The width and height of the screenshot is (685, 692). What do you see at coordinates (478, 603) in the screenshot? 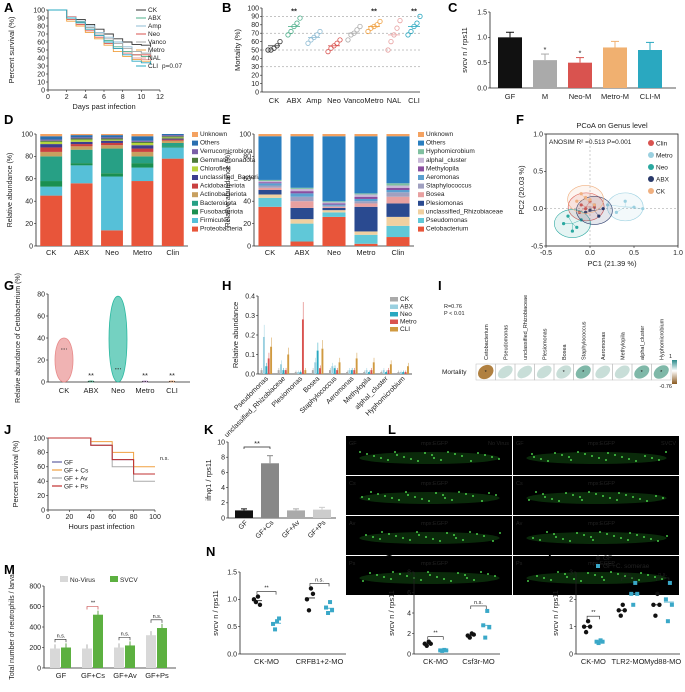
I see `significance-mark: n.s.` at bounding box center [478, 603].